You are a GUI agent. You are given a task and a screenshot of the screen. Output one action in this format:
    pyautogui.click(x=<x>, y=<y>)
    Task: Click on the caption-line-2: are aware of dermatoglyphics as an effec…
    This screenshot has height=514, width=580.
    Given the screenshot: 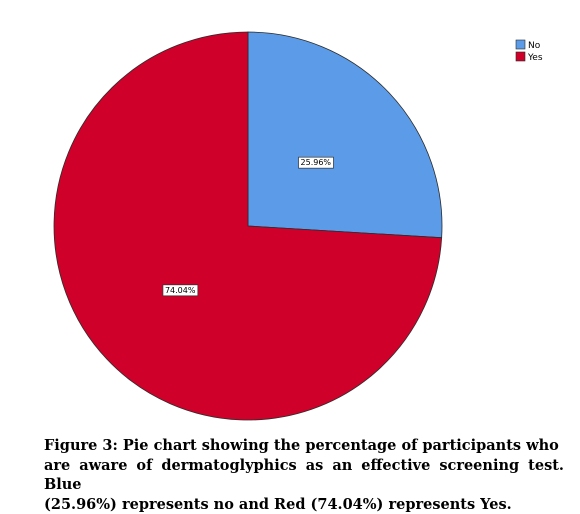 What is the action you would take?
    pyautogui.click(x=304, y=475)
    